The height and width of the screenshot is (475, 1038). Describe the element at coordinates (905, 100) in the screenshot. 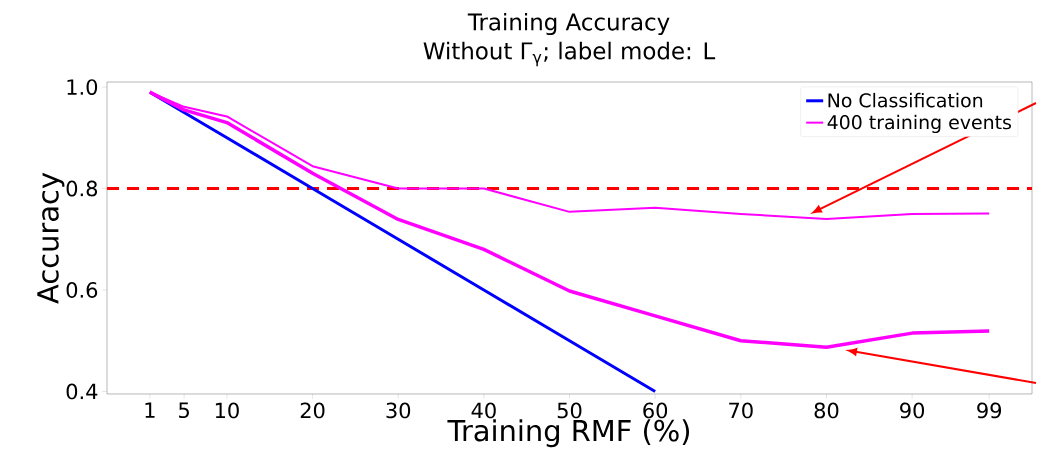

I see `legend-label: No Classification` at that location.